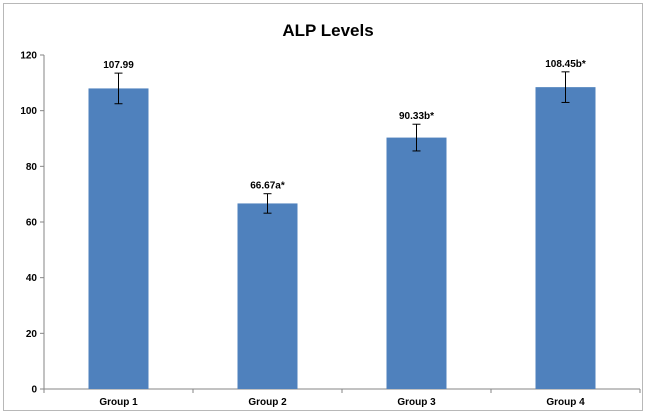 The image size is (646, 414). What do you see at coordinates (28, 111) in the screenshot?
I see `y-tick-label: 100` at bounding box center [28, 111].